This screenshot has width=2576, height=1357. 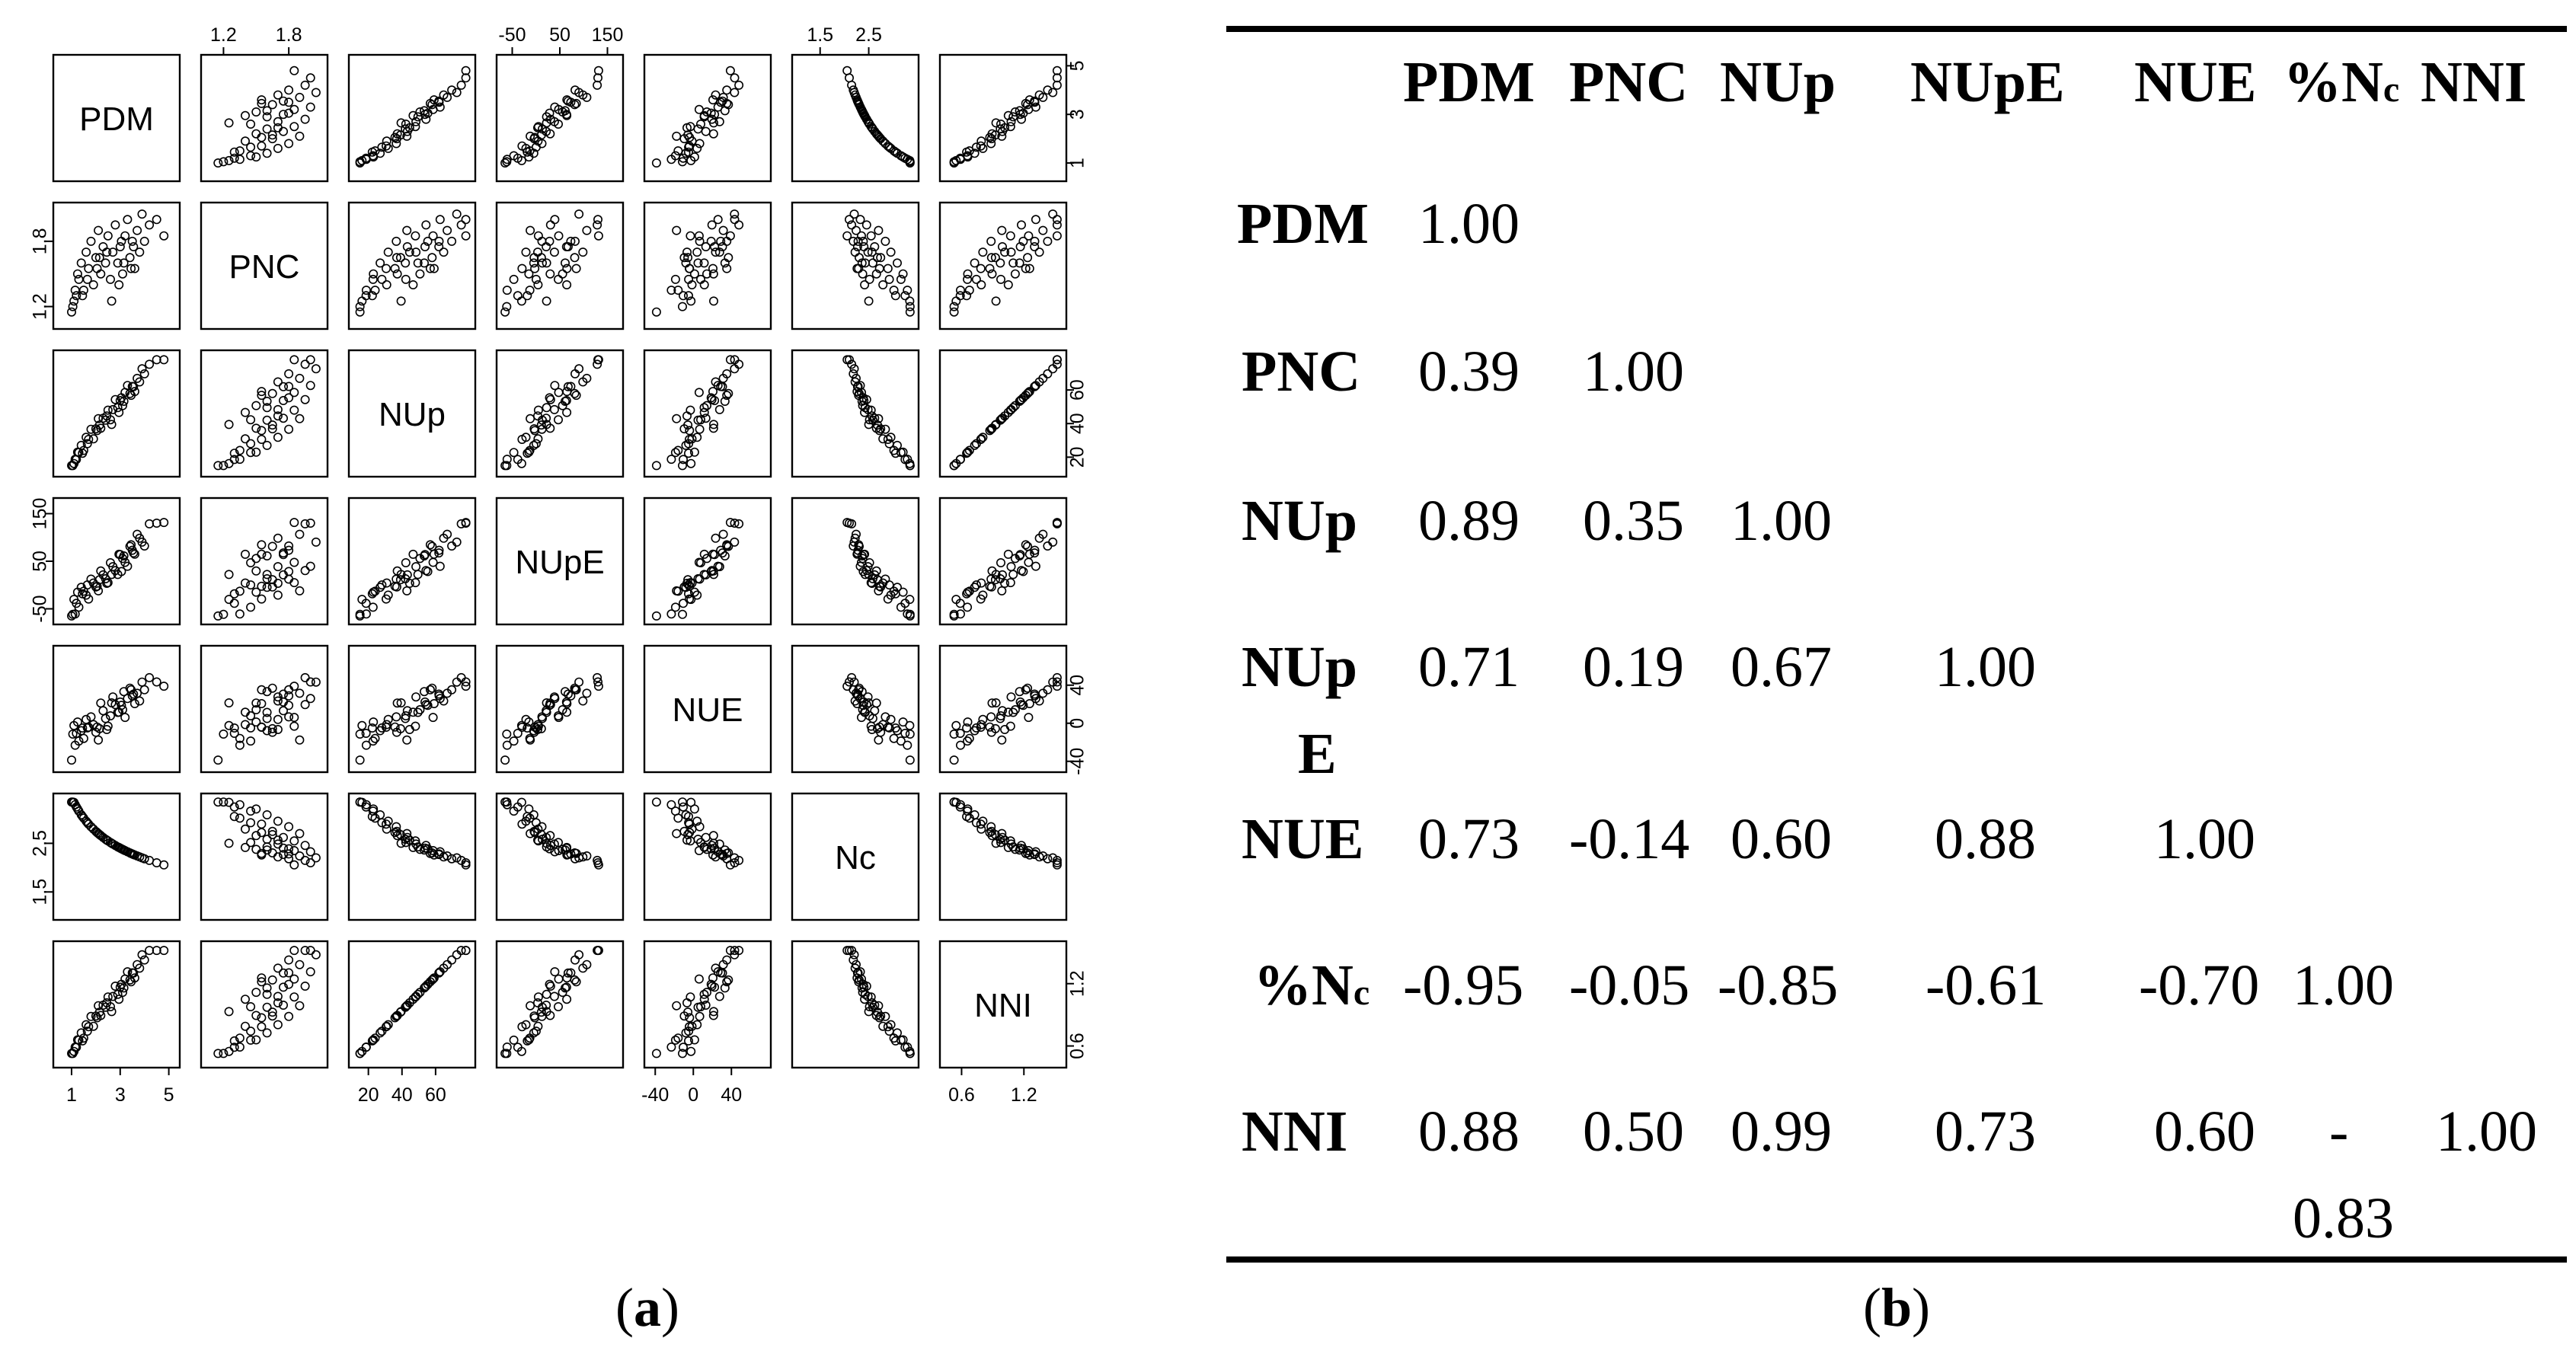 What do you see at coordinates (1897, 1259) in the screenshot?
I see `table-bottom-rule` at bounding box center [1897, 1259].